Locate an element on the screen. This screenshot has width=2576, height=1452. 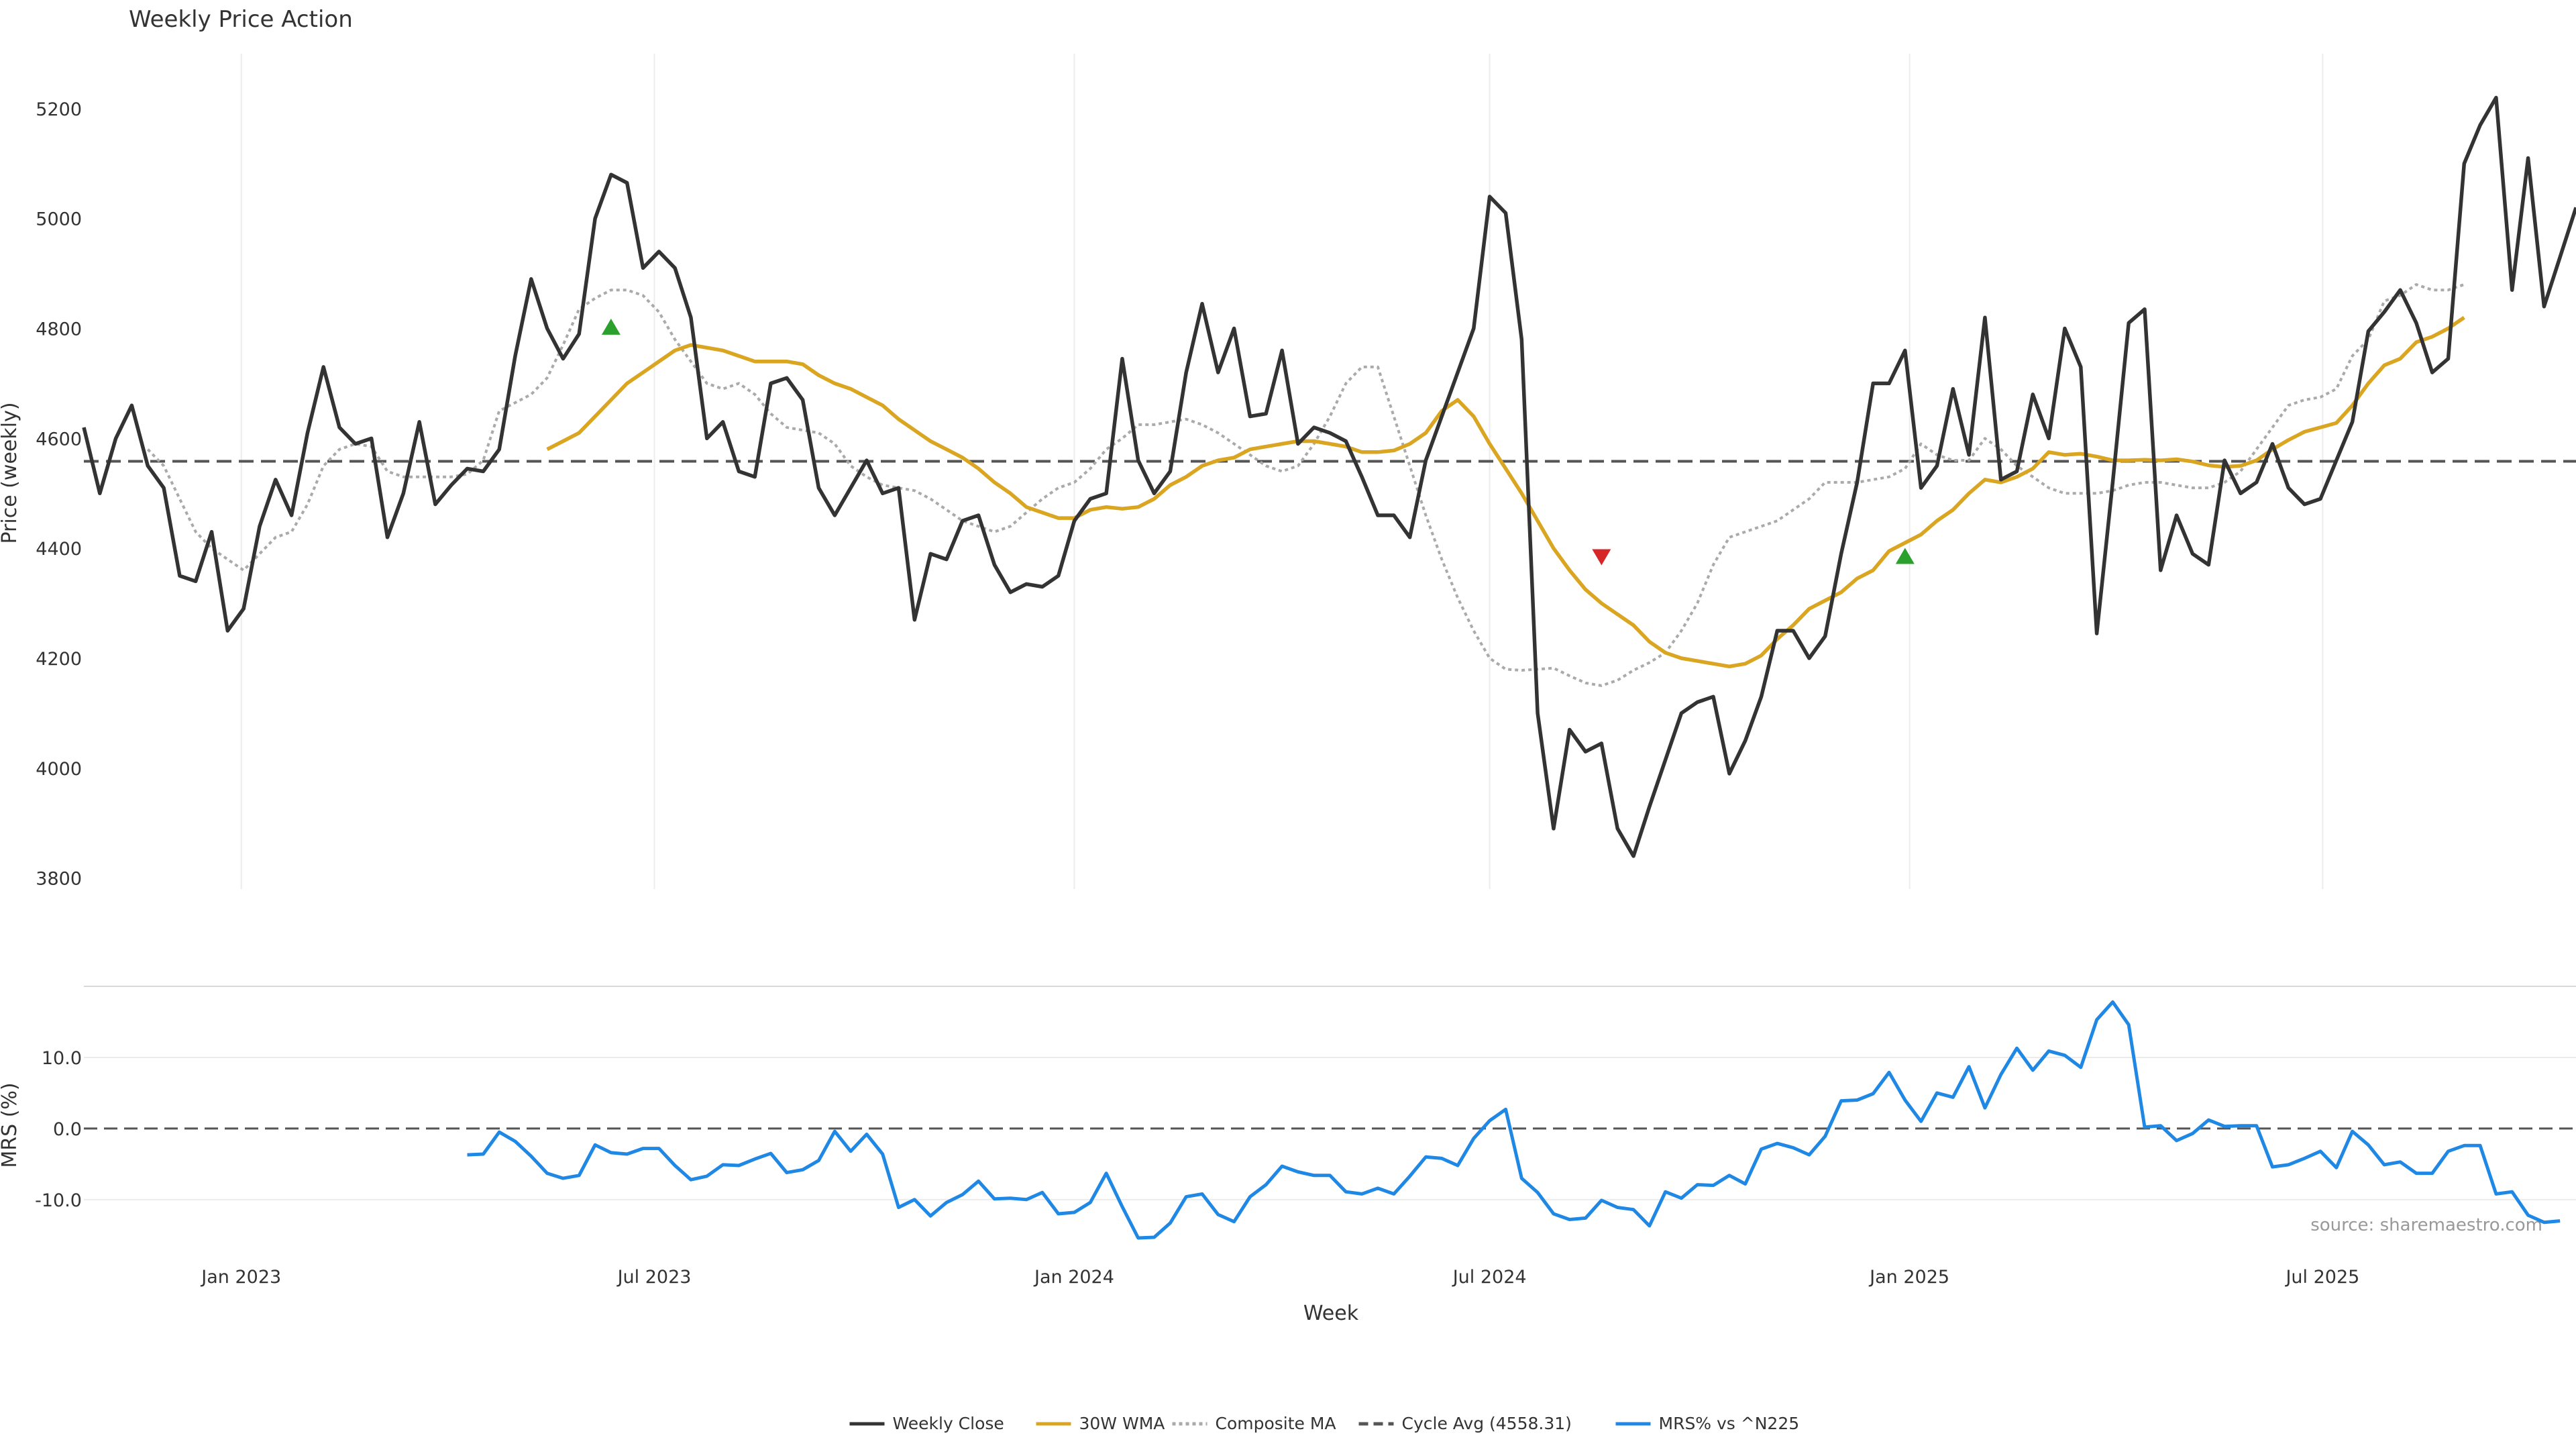
source-annotation: source: sharemaestro.com is located at coordinates (2426, 1225).